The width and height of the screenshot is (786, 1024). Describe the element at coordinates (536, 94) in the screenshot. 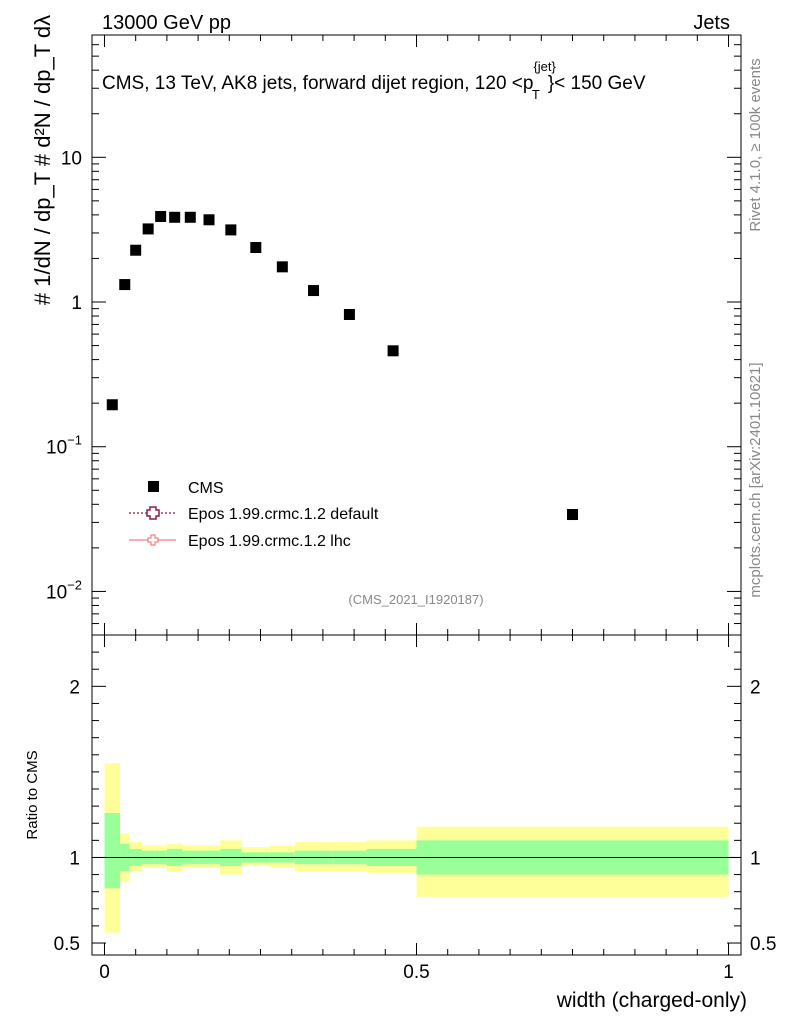

I see `main-title-sub: T` at that location.